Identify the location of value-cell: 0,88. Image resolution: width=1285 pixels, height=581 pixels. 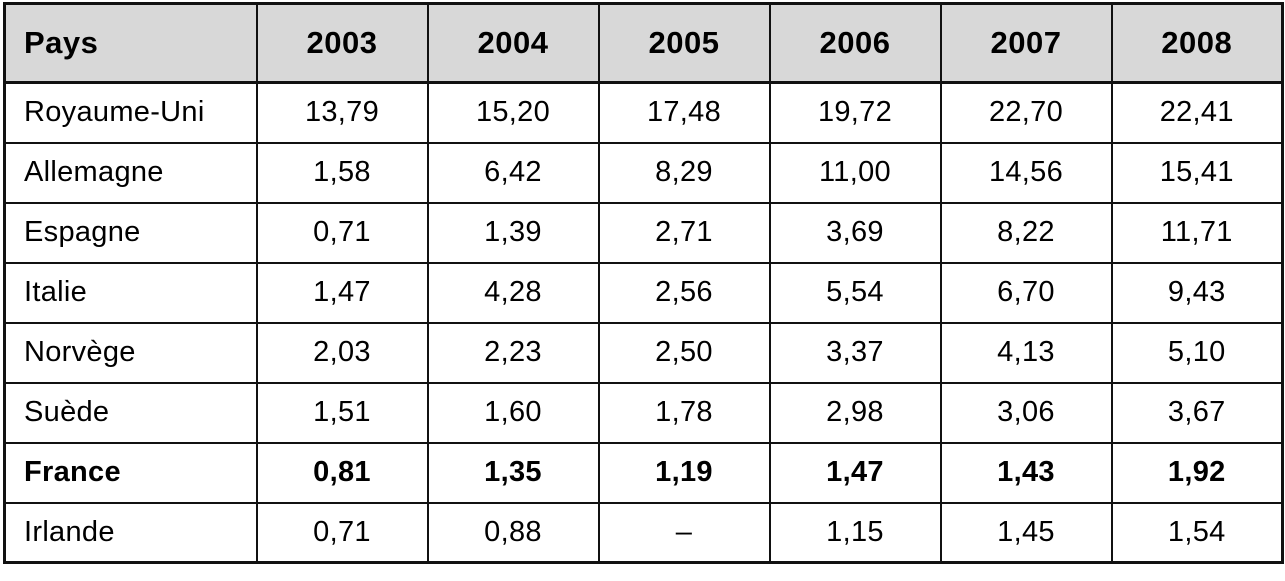
(513, 532).